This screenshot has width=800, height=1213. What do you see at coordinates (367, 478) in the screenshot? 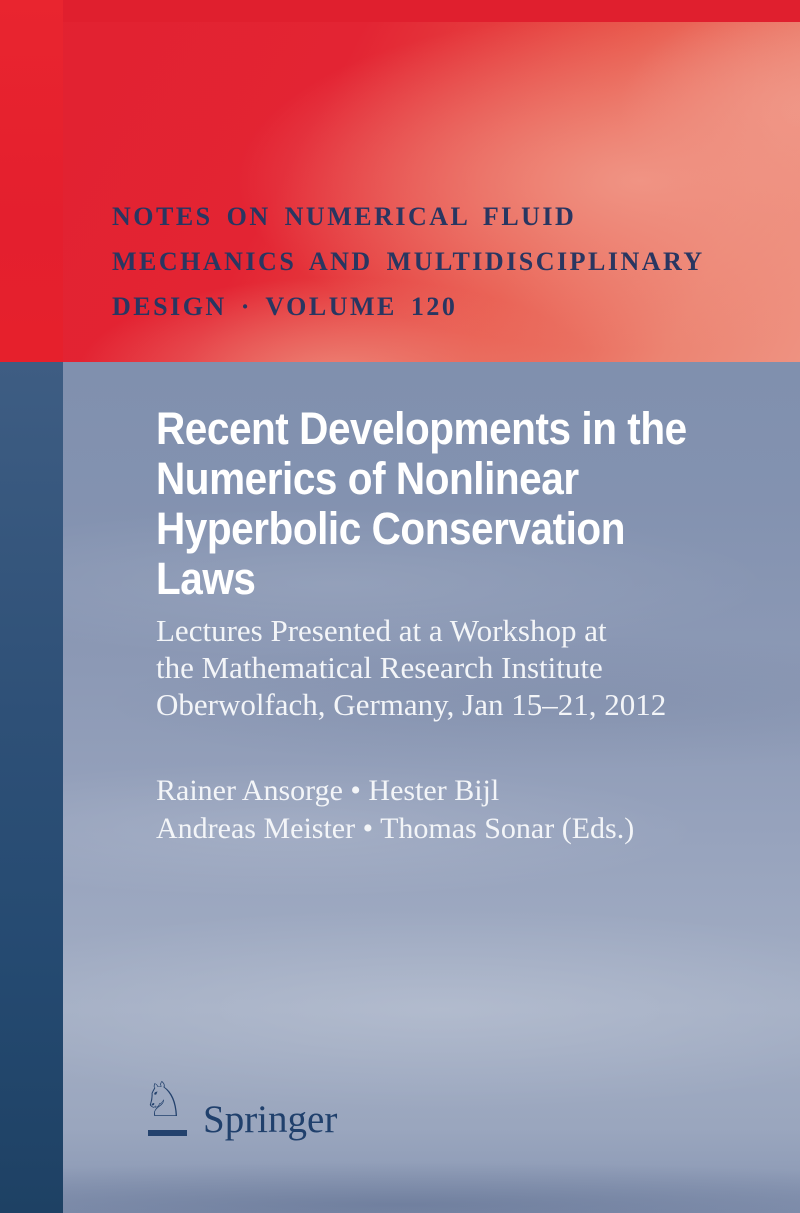
I see `book-title-line: Numerics of Nonlinear` at bounding box center [367, 478].